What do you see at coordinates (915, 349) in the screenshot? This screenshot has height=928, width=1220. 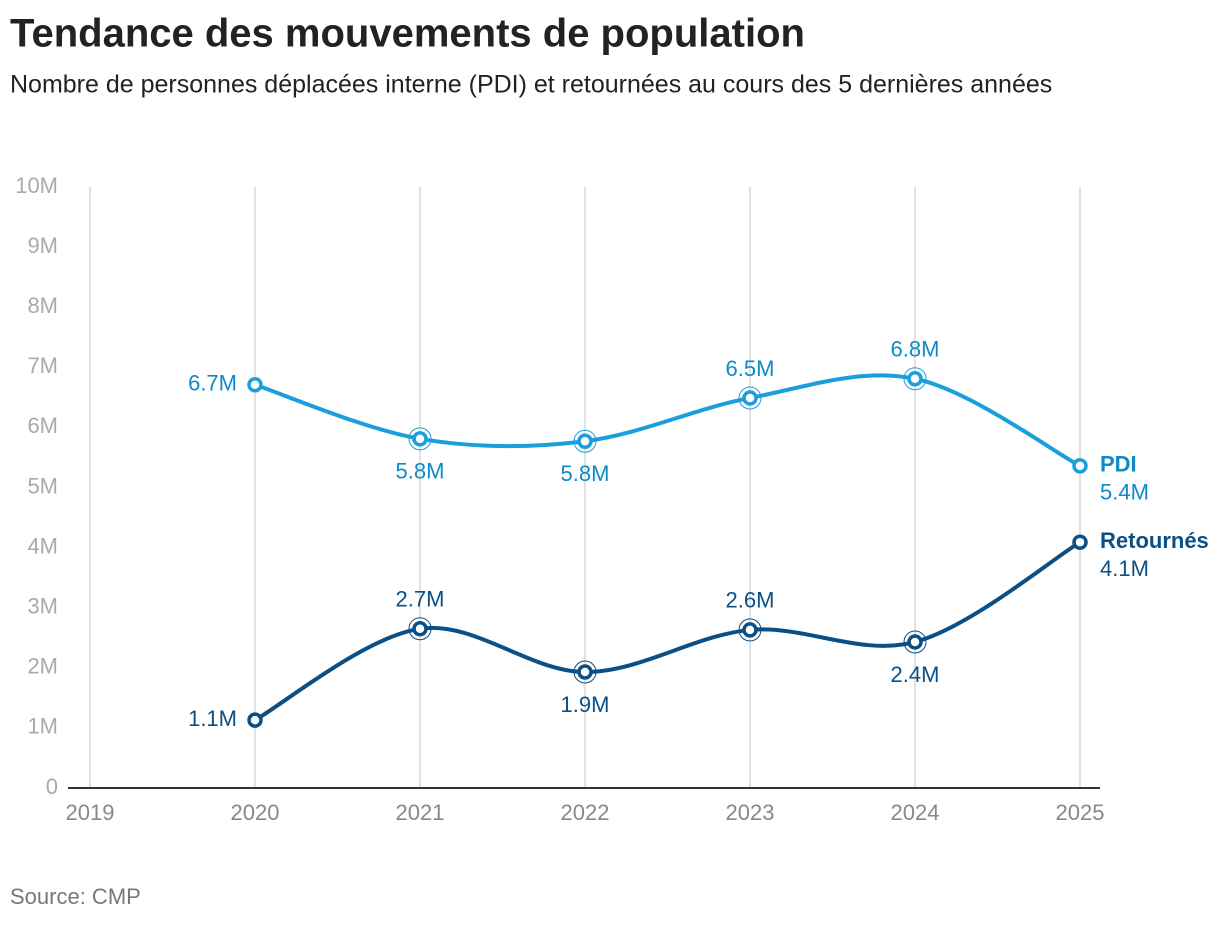 I see `data-label: 6.8M` at bounding box center [915, 349].